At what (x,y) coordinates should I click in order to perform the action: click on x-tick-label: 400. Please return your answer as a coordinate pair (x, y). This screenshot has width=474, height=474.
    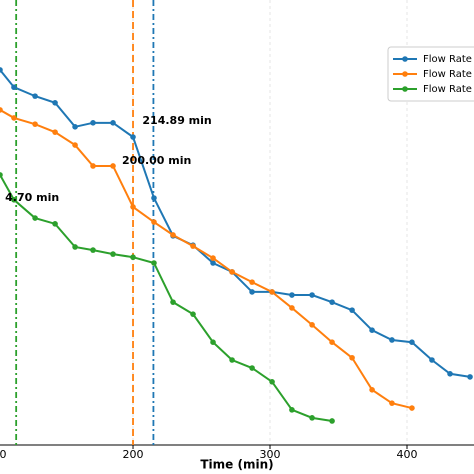
    Looking at the image, I should click on (407, 454).